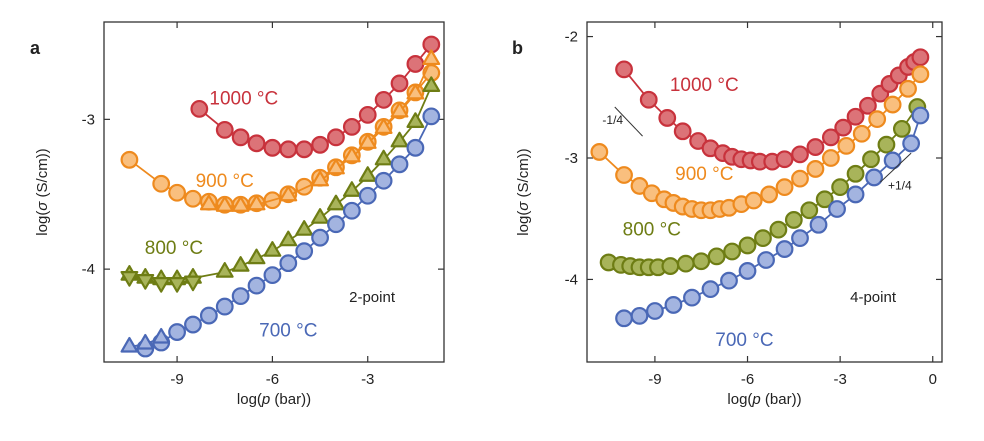 Image resolution: width=984 pixels, height=441 pixels. What do you see at coordinates (174, 248) in the screenshot?
I see `panel-a-series-label: 800 °C` at bounding box center [174, 248].